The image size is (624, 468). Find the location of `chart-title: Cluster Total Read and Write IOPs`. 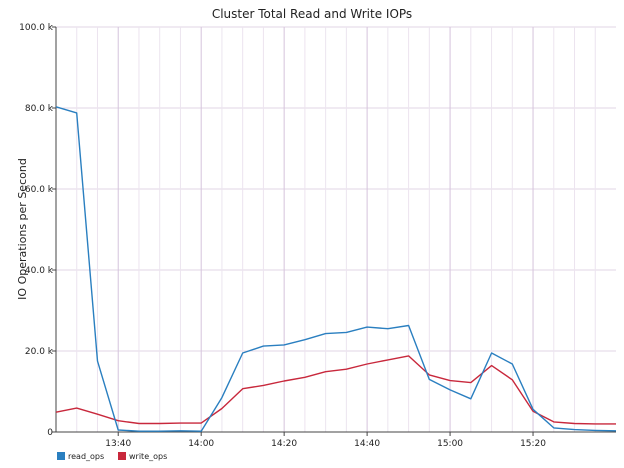

chart-title: Cluster Total Read and Write IOPs is located at coordinates (312, 14).